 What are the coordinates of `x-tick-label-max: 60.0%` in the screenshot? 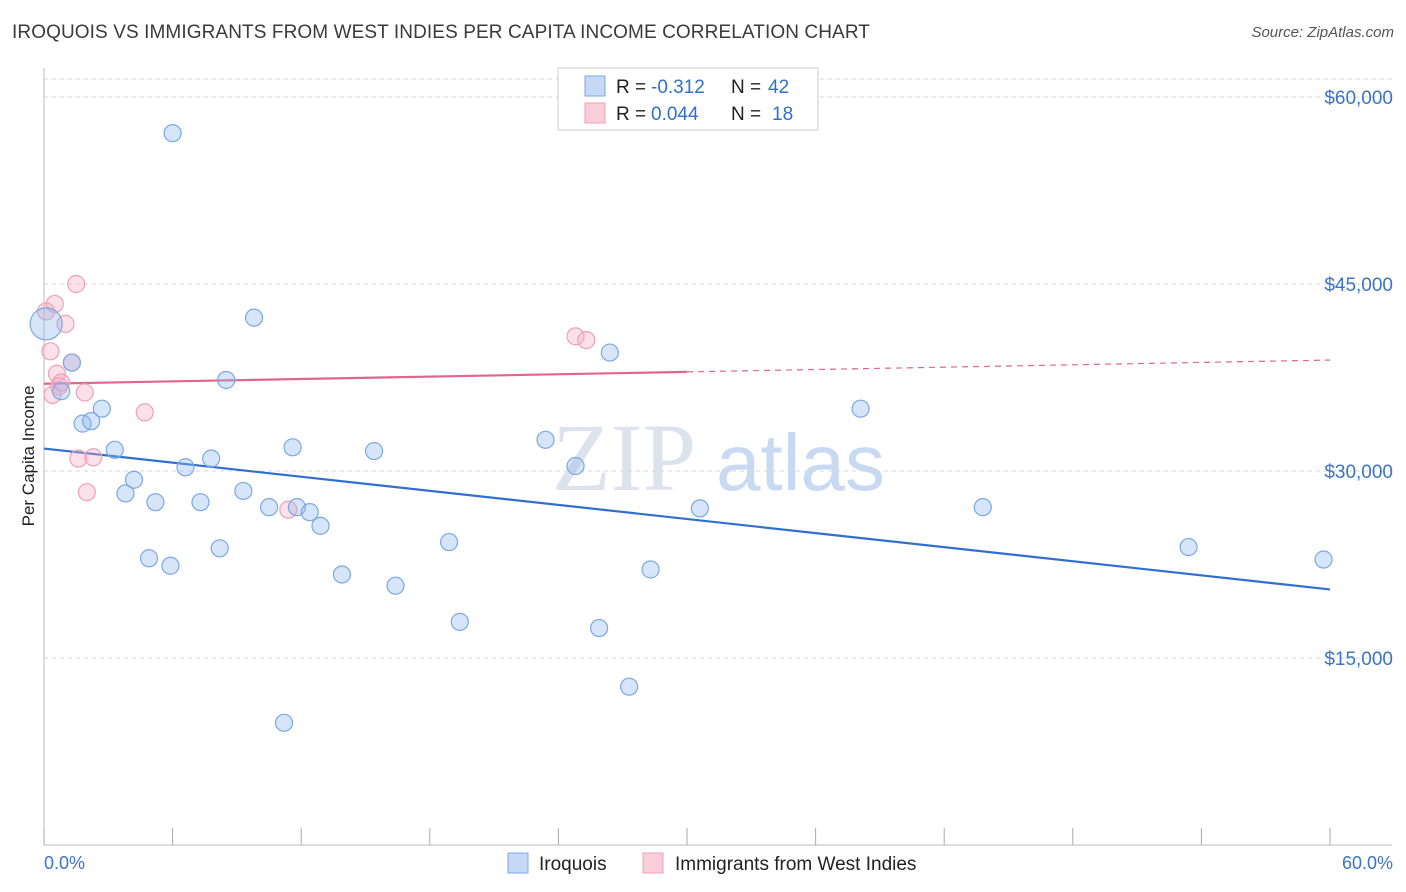 It's located at (1367, 863).